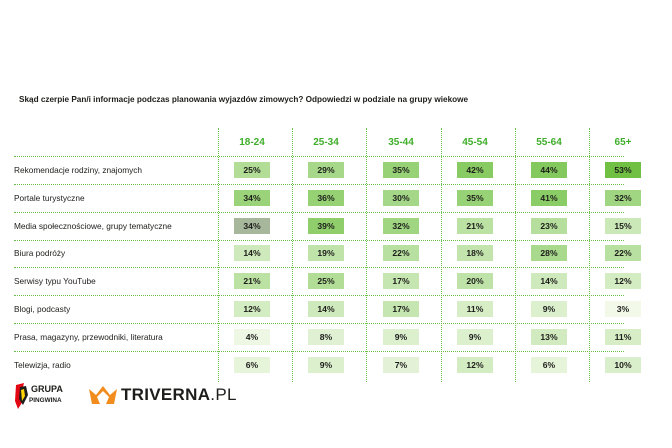 The image size is (672, 448). What do you see at coordinates (49, 198) in the screenshot?
I see `row-label: Portale turystyczne` at bounding box center [49, 198].